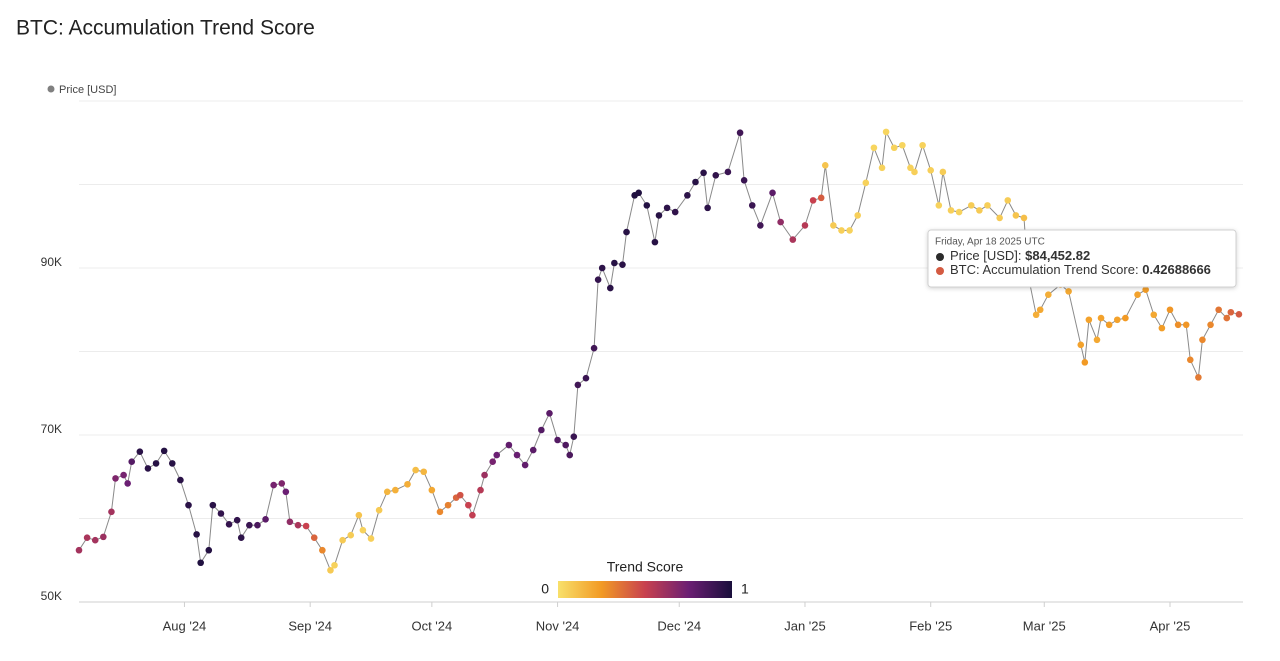 This screenshot has height=661, width=1280. Describe the element at coordinates (986, 255) in the screenshot. I see `tooltip-label: Price [USD]:` at that location.